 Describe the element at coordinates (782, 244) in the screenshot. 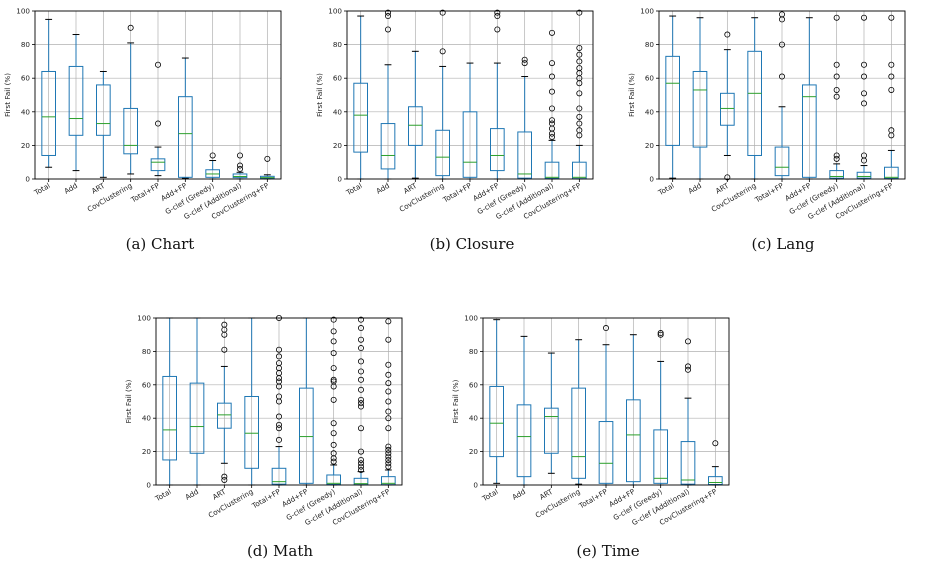

I see `panel-caption: (c) Lang` at that location.